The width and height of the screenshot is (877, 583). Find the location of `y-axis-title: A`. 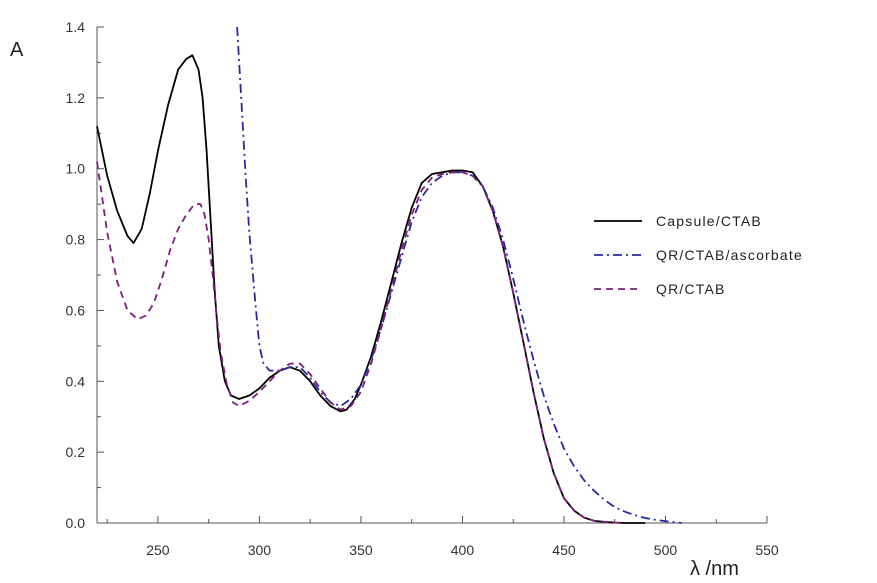

y-axis-title: A is located at coordinates (17, 50).